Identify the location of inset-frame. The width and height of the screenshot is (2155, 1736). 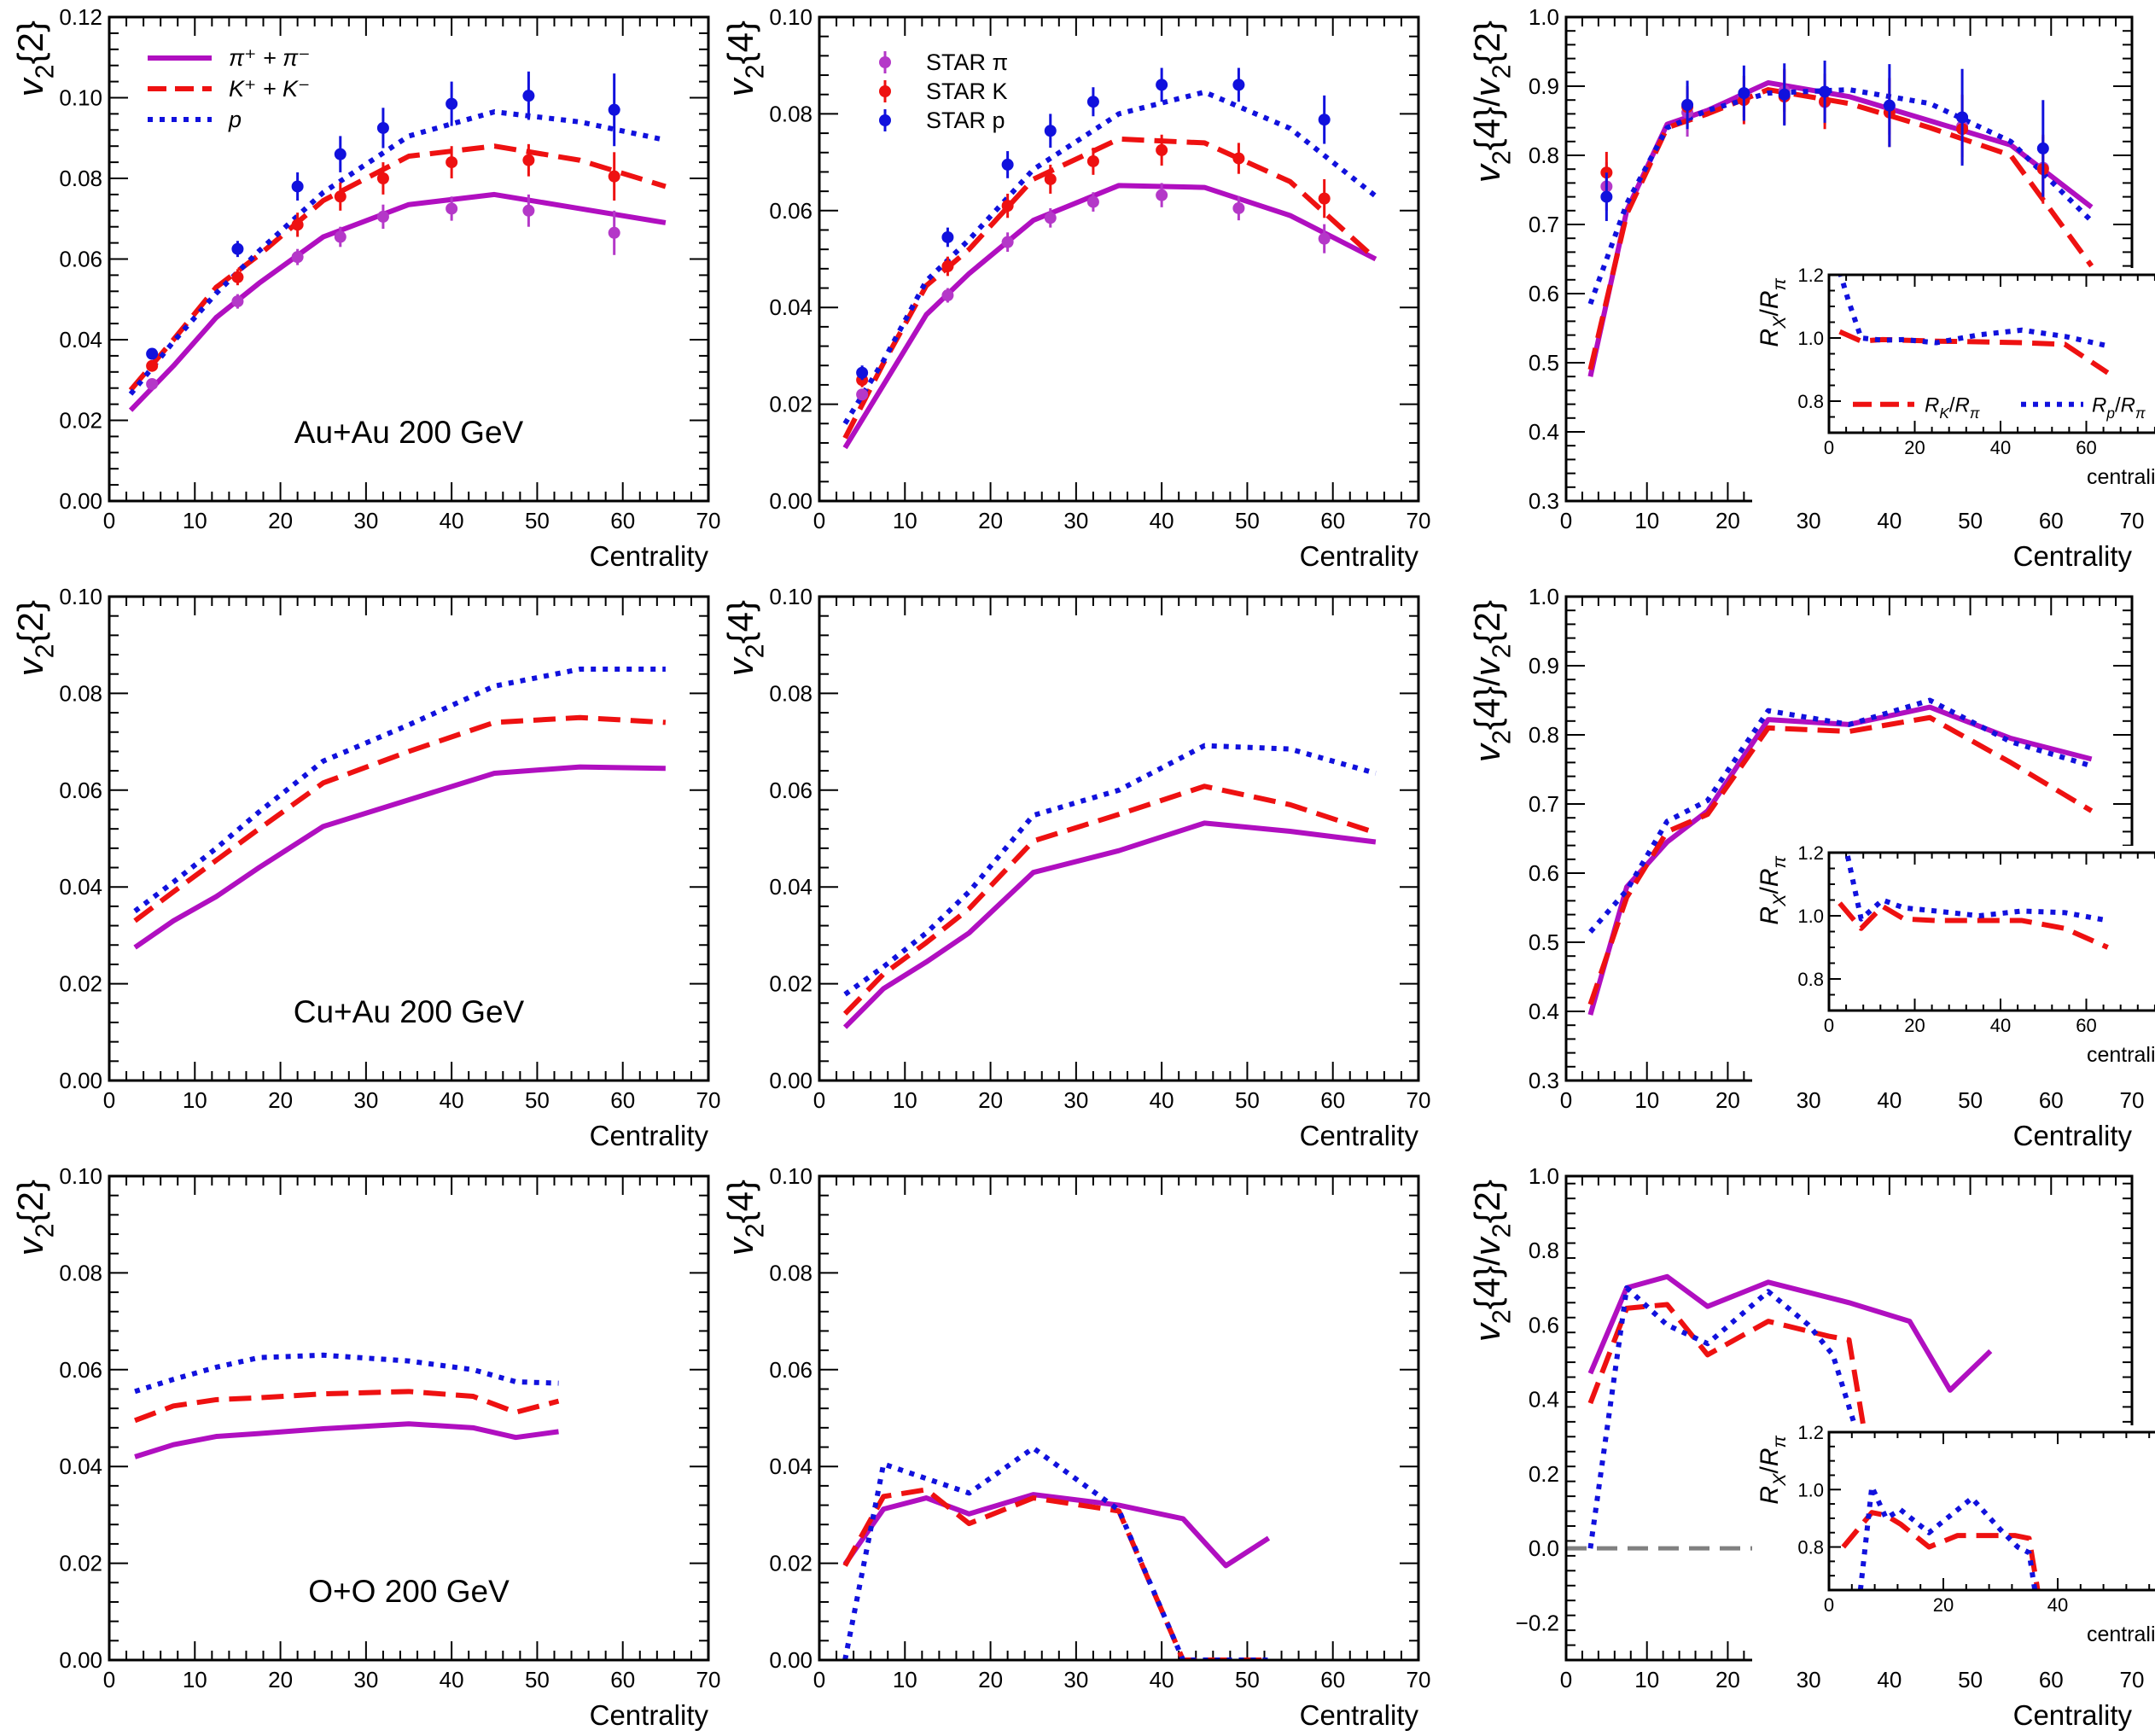
(1991, 353).